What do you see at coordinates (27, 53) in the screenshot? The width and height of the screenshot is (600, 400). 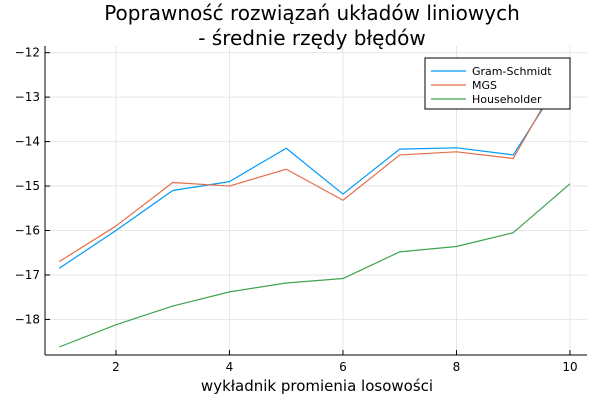 I see `y-tick-label: −12` at bounding box center [27, 53].